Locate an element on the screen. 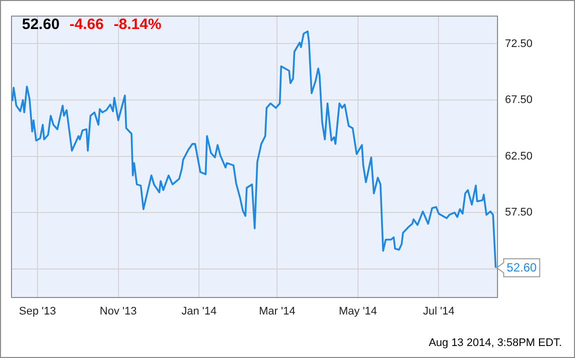 This screenshot has height=358, width=575. annotation: -4.66 is located at coordinates (87, 24).